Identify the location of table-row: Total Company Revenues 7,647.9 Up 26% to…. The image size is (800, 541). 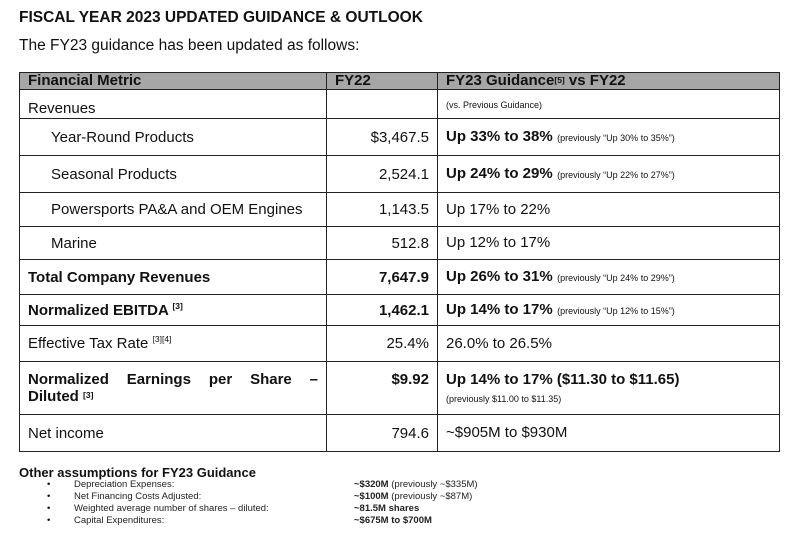
(399, 277).